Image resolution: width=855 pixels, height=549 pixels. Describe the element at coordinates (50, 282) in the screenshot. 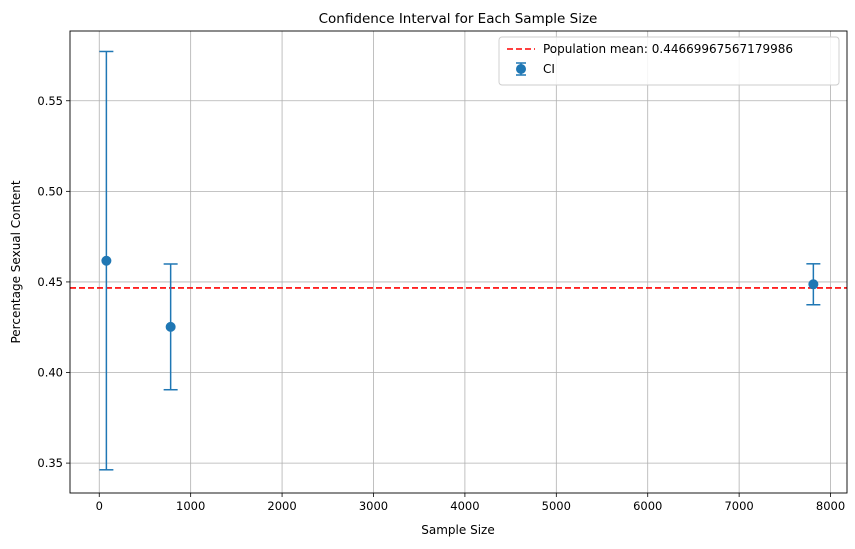

I see `y-tick-label: 0.45` at that location.